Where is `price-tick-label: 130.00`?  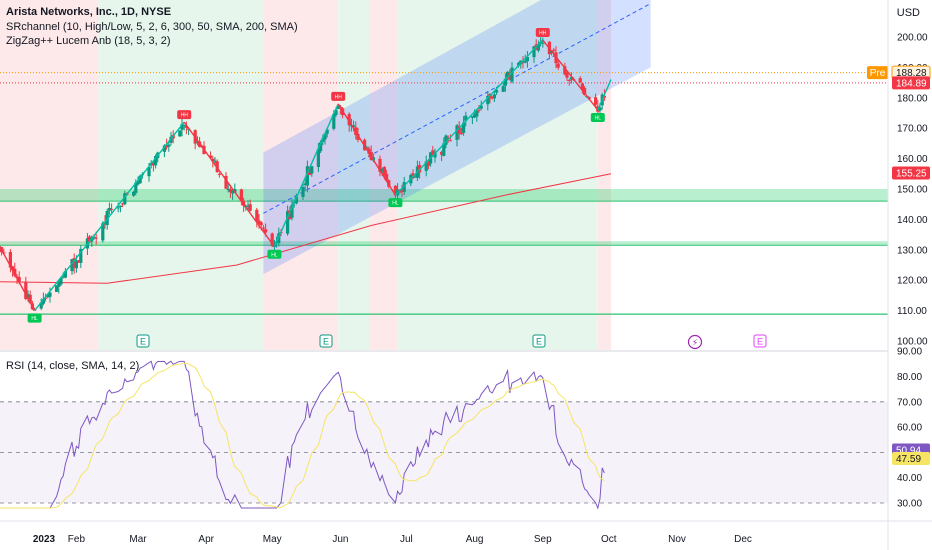 price-tick-label: 130.00 is located at coordinates (912, 250).